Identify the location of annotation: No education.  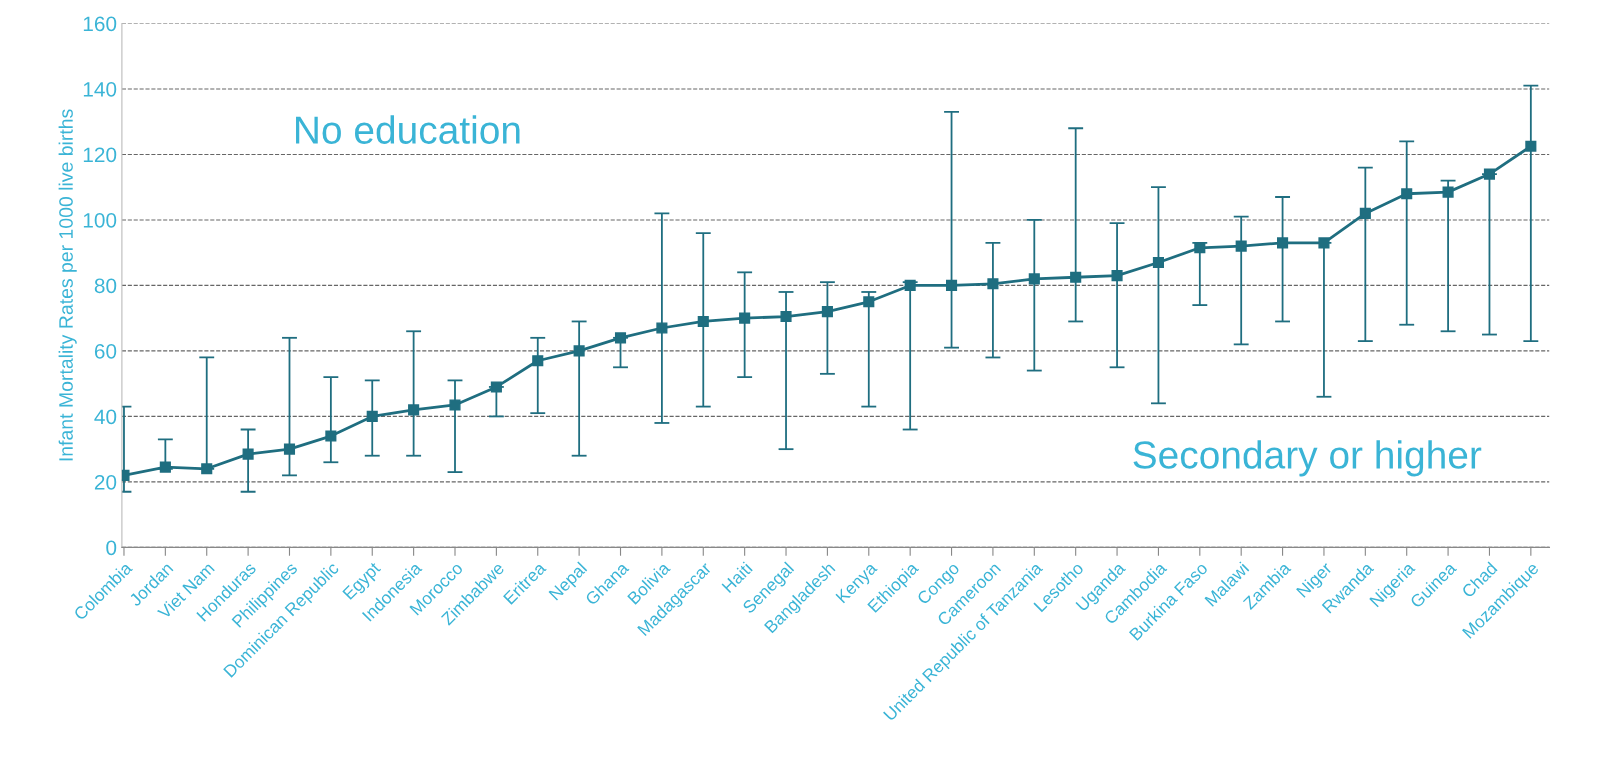
(408, 129).